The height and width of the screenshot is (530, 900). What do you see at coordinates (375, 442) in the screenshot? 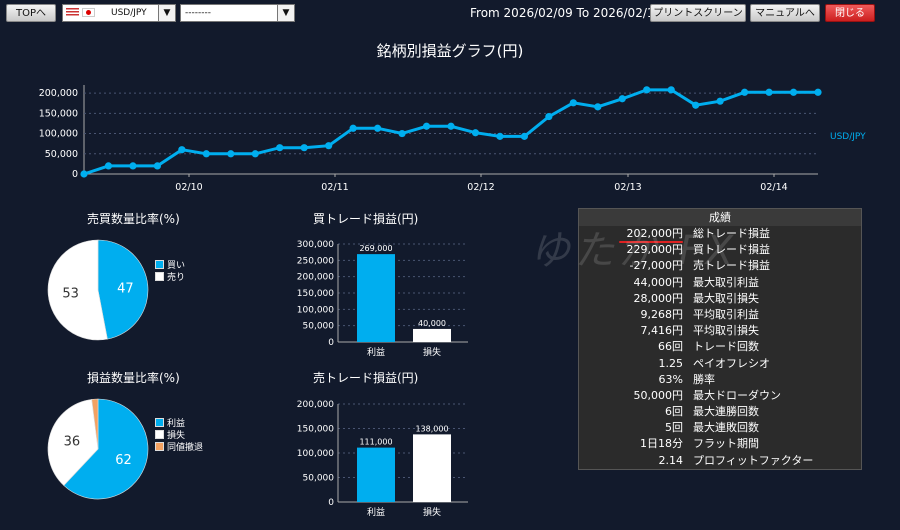
I see `bar-value-label: 111,000` at bounding box center [375, 442].